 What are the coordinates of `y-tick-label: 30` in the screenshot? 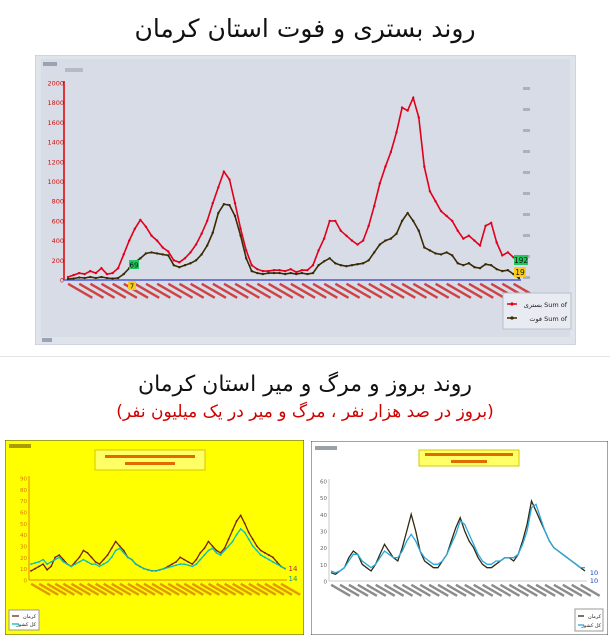 It's located at (323, 533).